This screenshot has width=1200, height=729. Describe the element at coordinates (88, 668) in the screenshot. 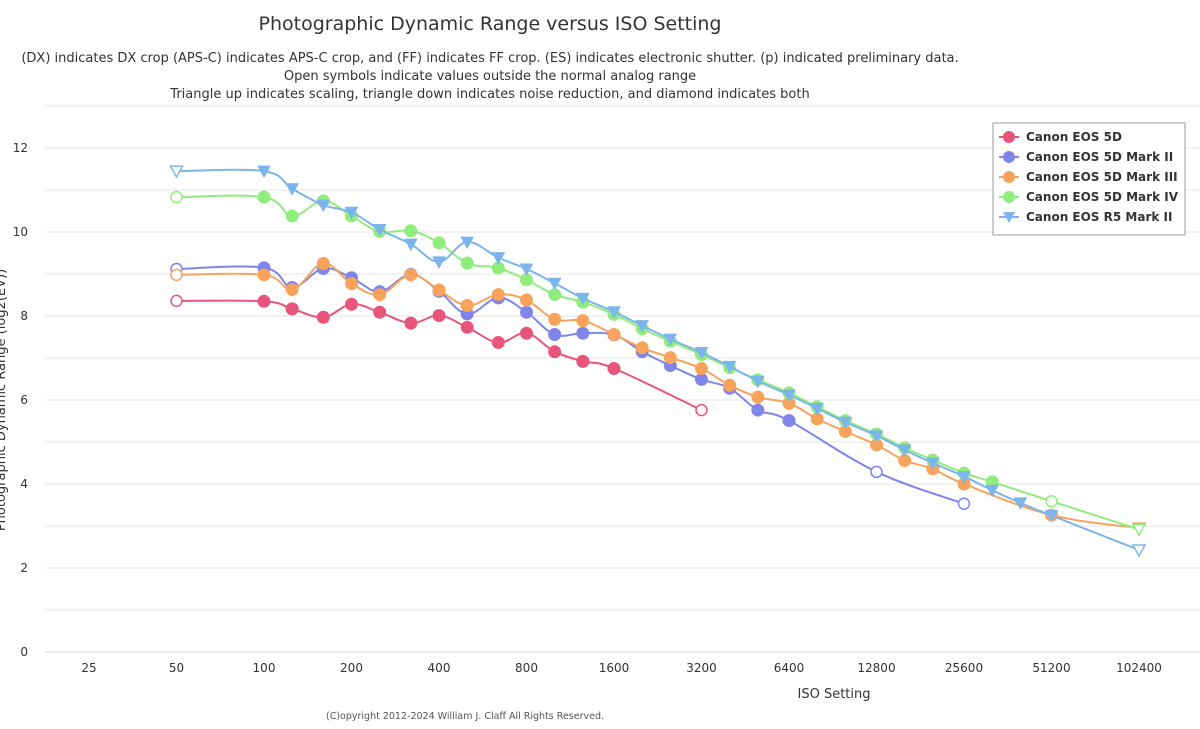

I see `x-tick-label: 25` at that location.